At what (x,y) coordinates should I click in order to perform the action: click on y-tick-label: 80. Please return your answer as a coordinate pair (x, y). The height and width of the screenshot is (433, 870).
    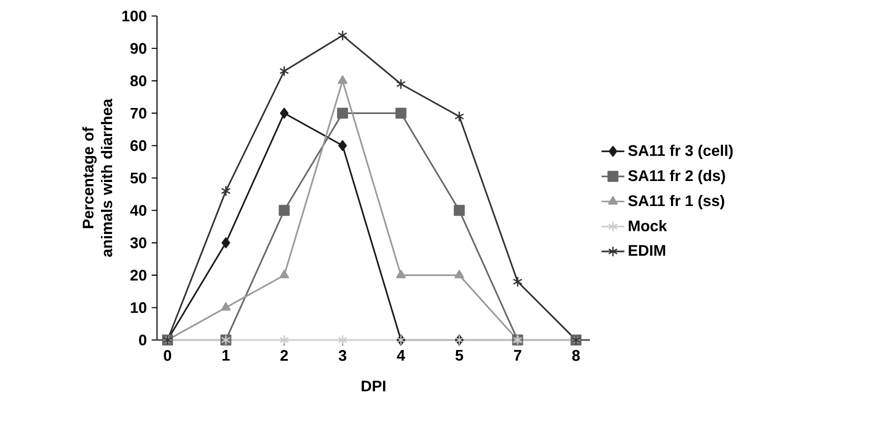
    Looking at the image, I should click on (138, 80).